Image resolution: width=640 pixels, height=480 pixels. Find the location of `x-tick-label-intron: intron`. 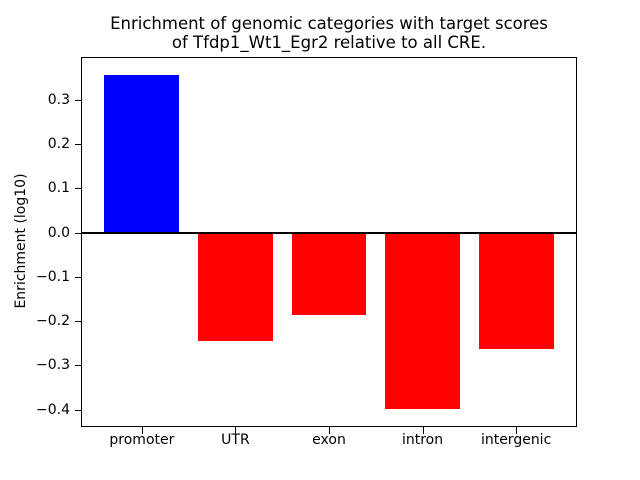

x-tick-label-intron: intron is located at coordinates (422, 440).